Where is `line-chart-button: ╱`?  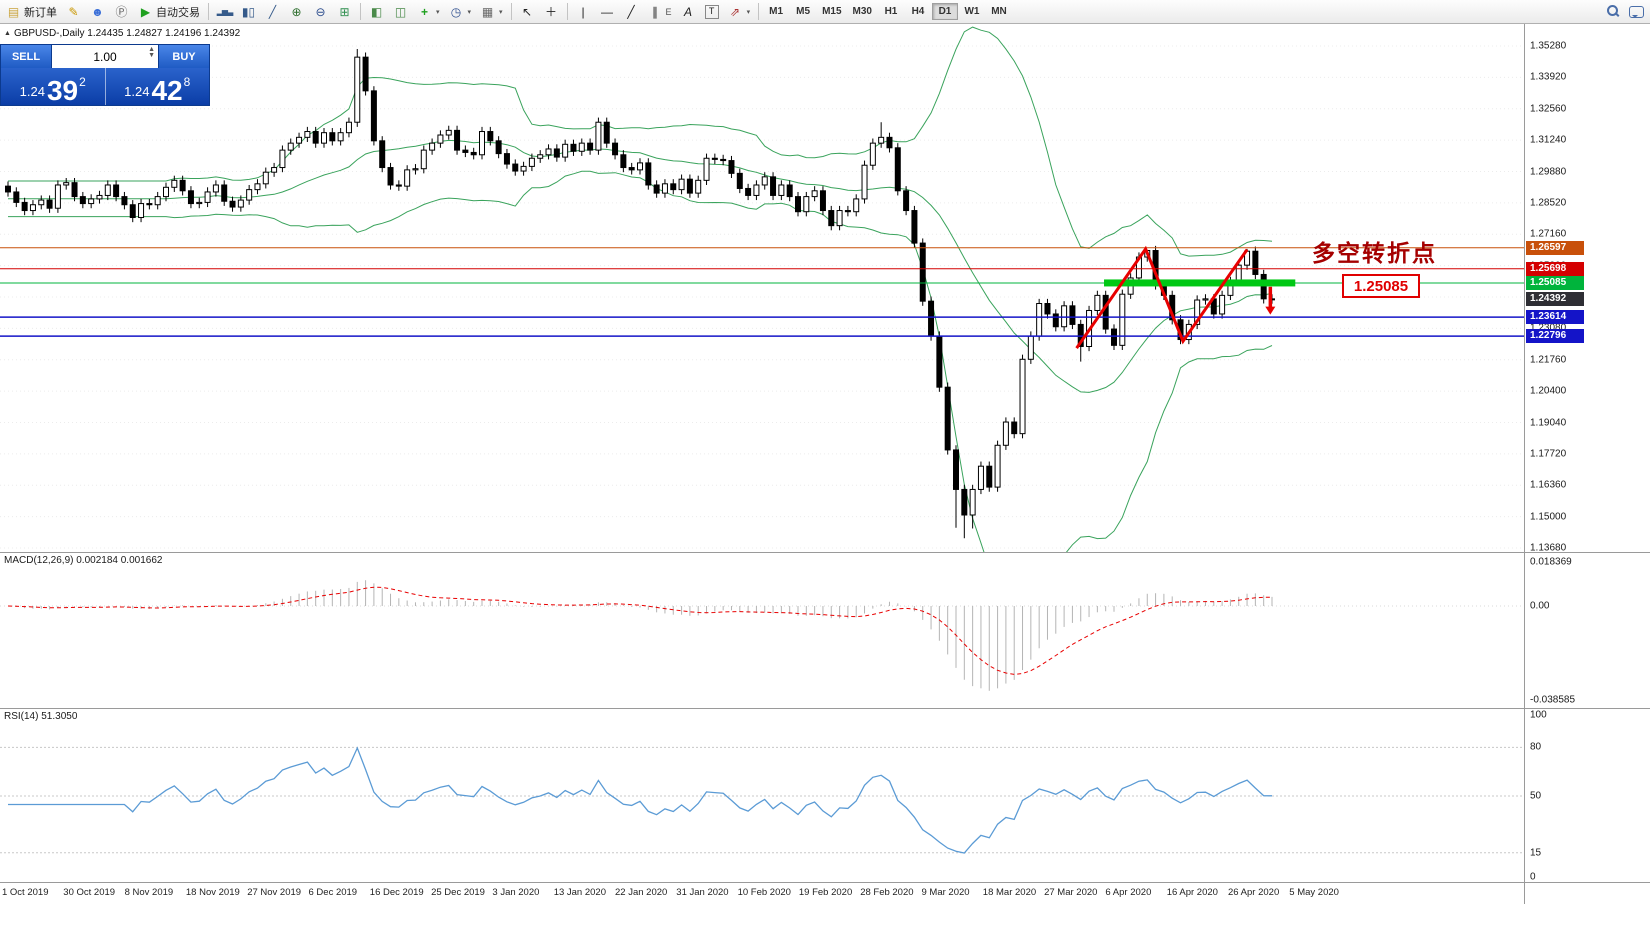
line-chart-button: ╱ is located at coordinates (272, 12).